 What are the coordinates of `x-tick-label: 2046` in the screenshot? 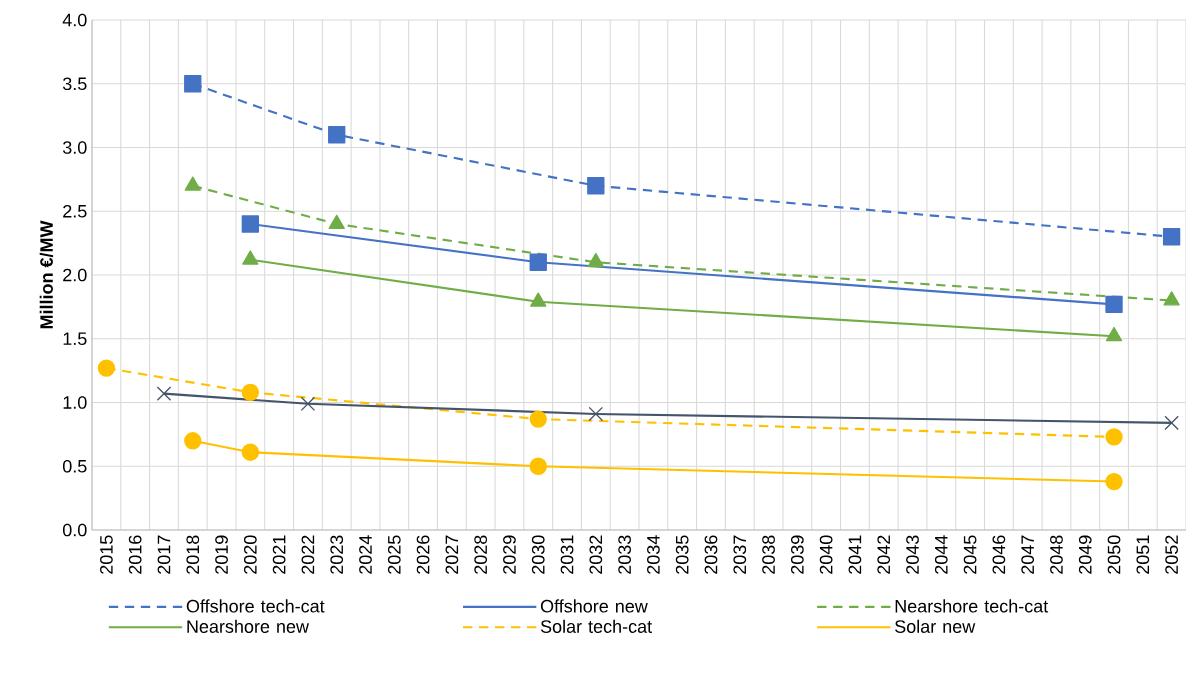 It's located at (999, 554).